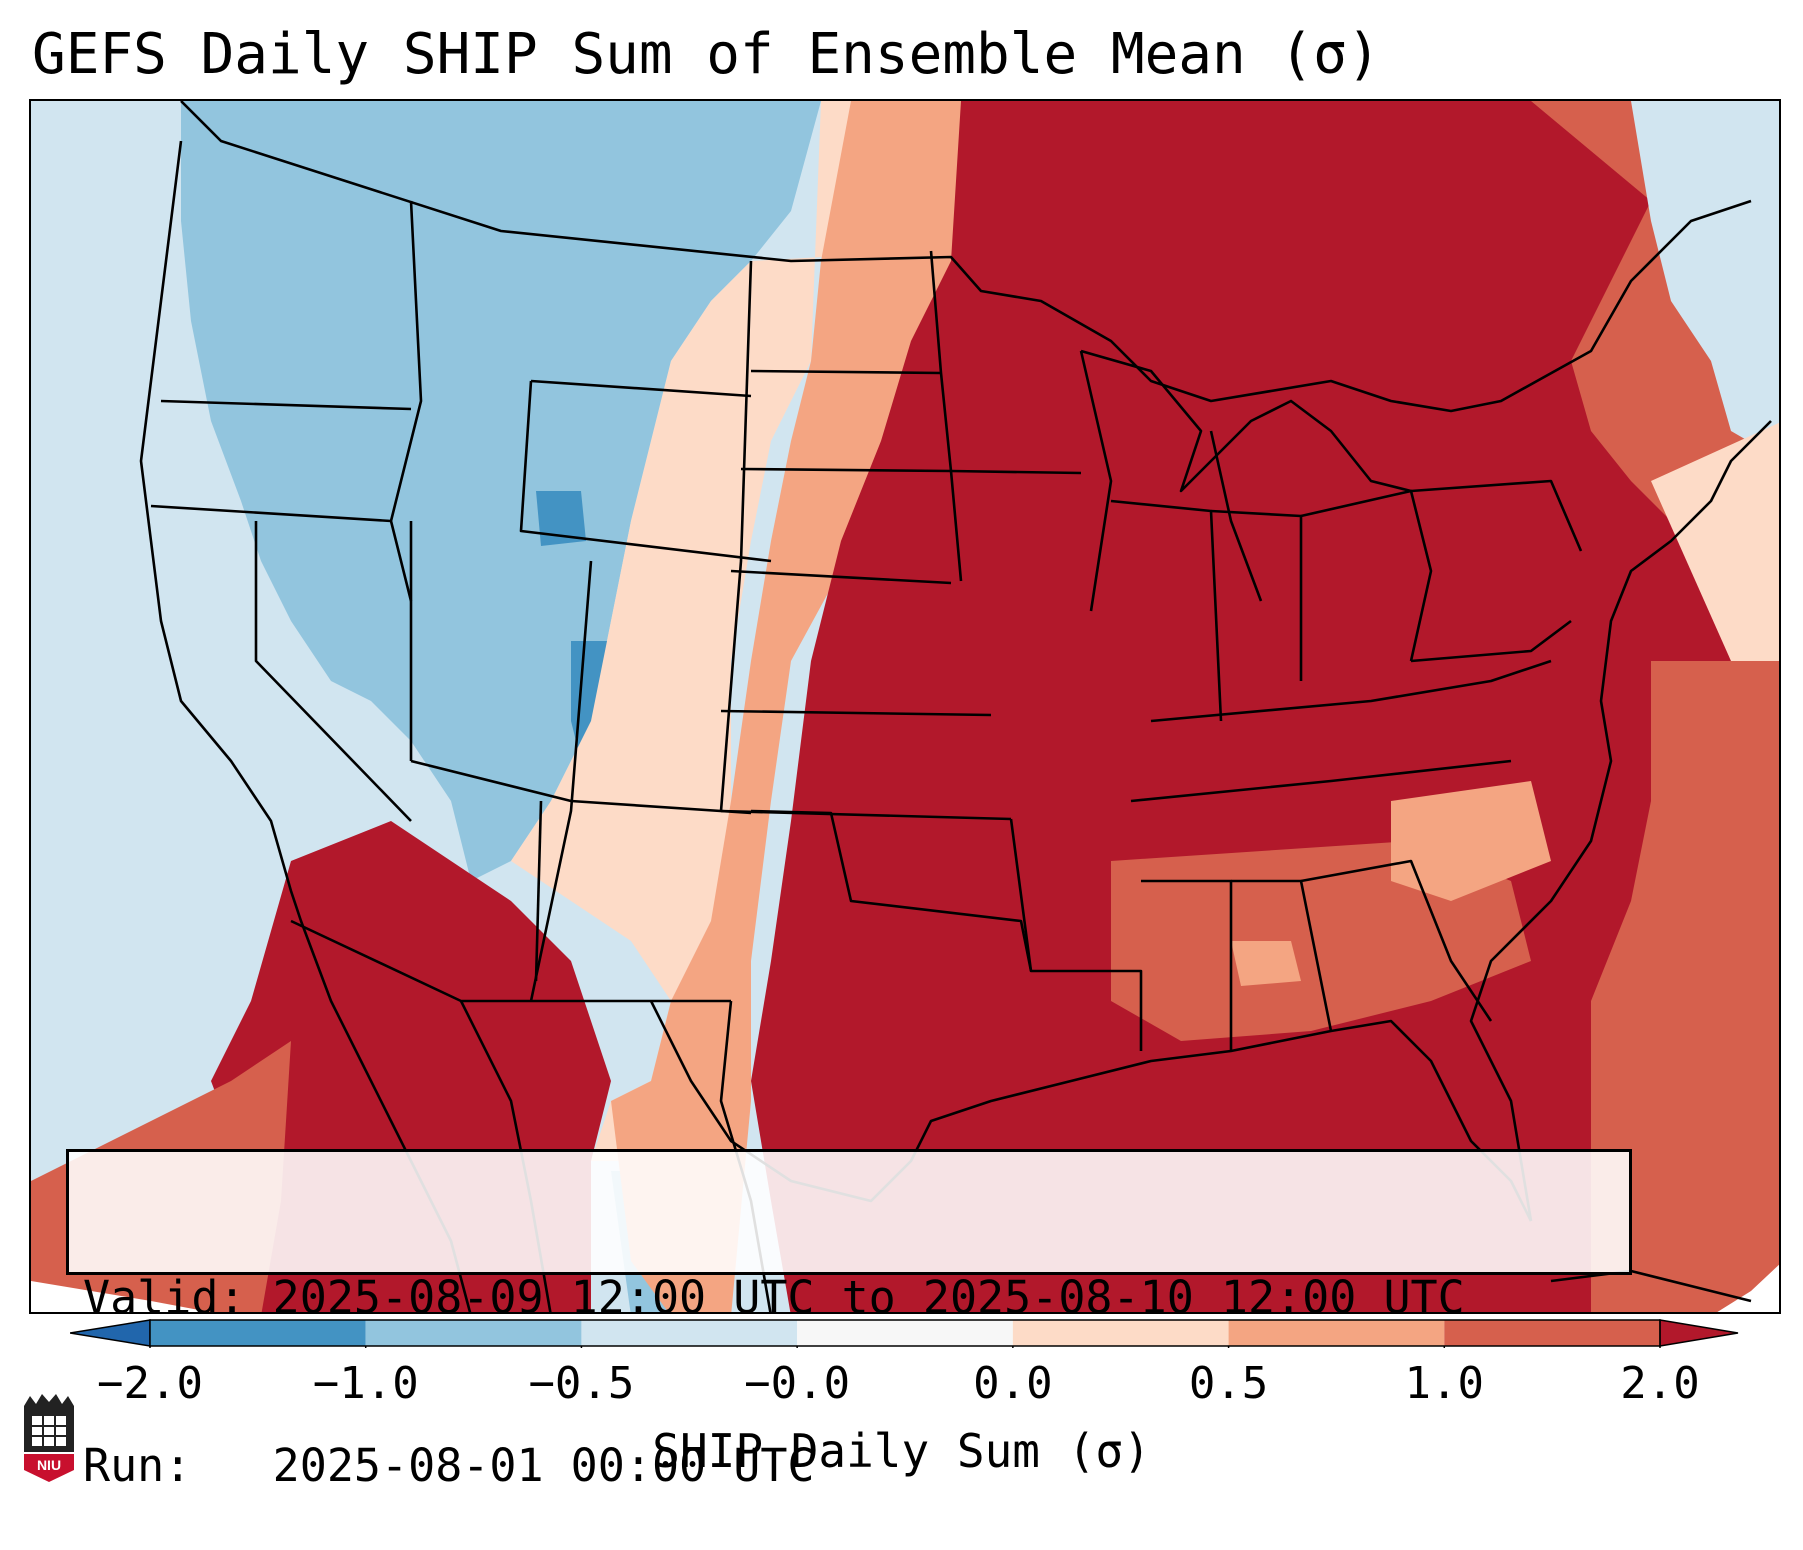 The height and width of the screenshot is (1550, 1803). I want to click on colorbar-outline, so click(905, 1333).